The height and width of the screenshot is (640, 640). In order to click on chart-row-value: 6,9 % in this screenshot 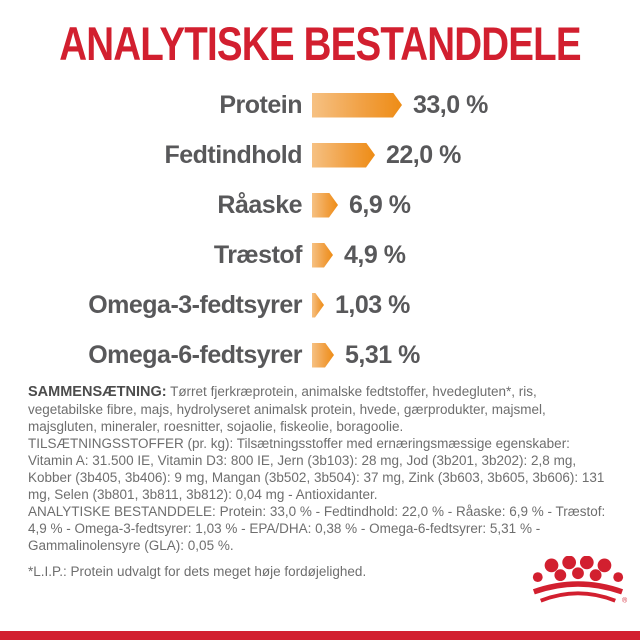, I will do `click(380, 204)`.